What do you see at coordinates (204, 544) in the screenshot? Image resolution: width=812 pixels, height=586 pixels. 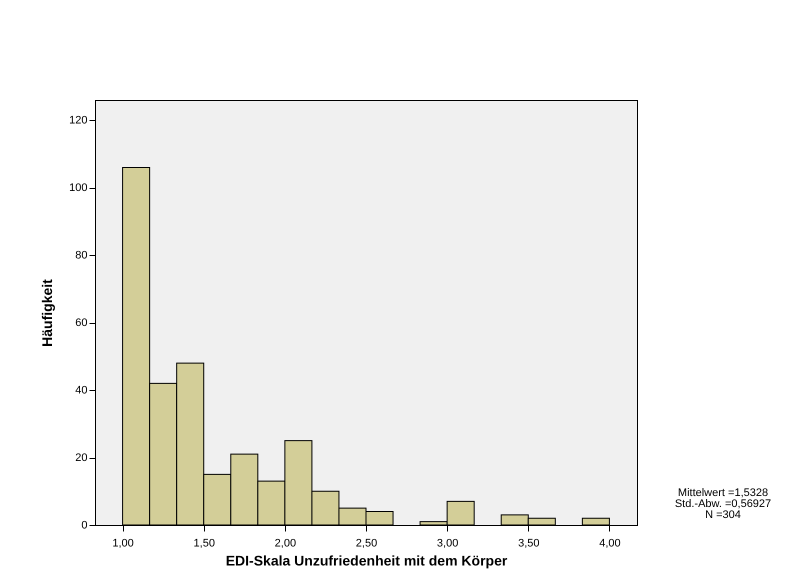 I see `x-tick-label: 1,50` at bounding box center [204, 544].